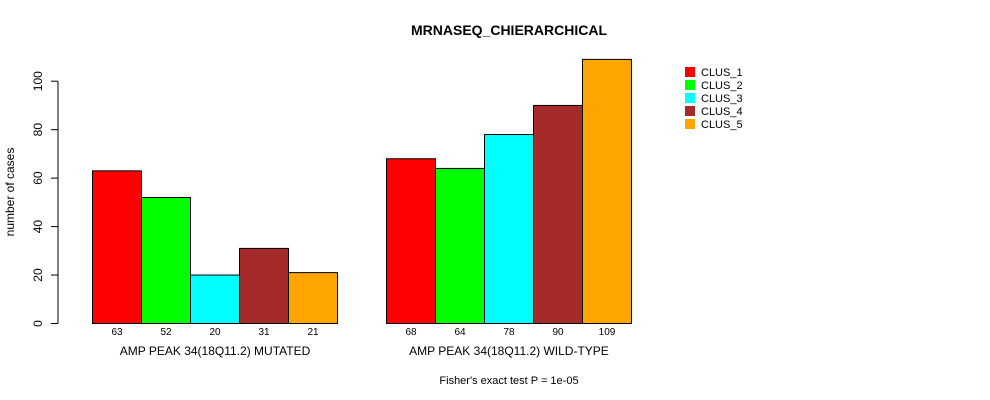 The width and height of the screenshot is (990, 400). I want to click on bar-count-label: 68, so click(411, 332).